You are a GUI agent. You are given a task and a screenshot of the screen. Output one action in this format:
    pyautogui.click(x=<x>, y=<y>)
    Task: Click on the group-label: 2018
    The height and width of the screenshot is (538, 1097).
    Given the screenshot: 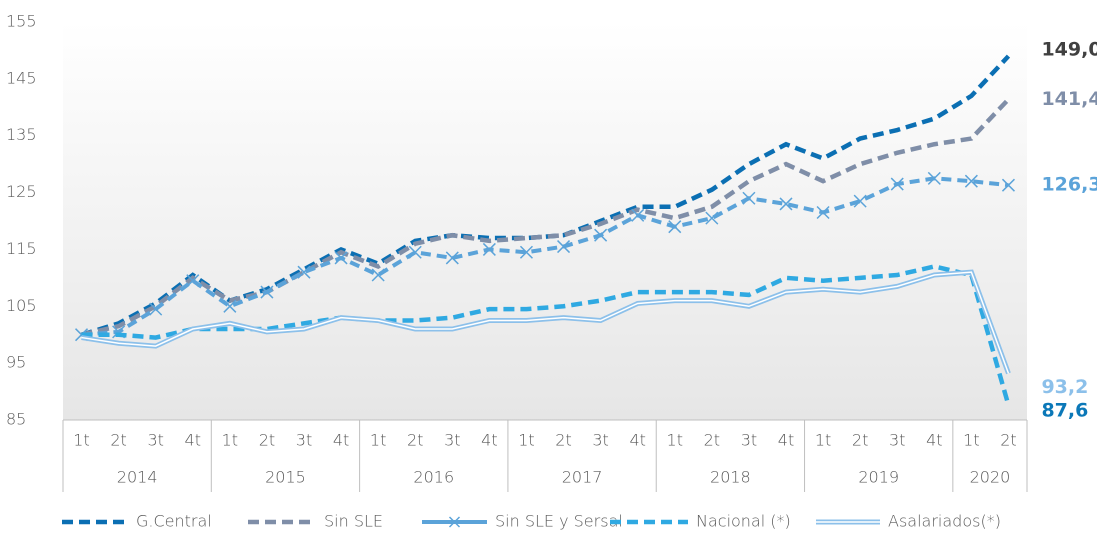 What is the action you would take?
    pyautogui.click(x=730, y=477)
    